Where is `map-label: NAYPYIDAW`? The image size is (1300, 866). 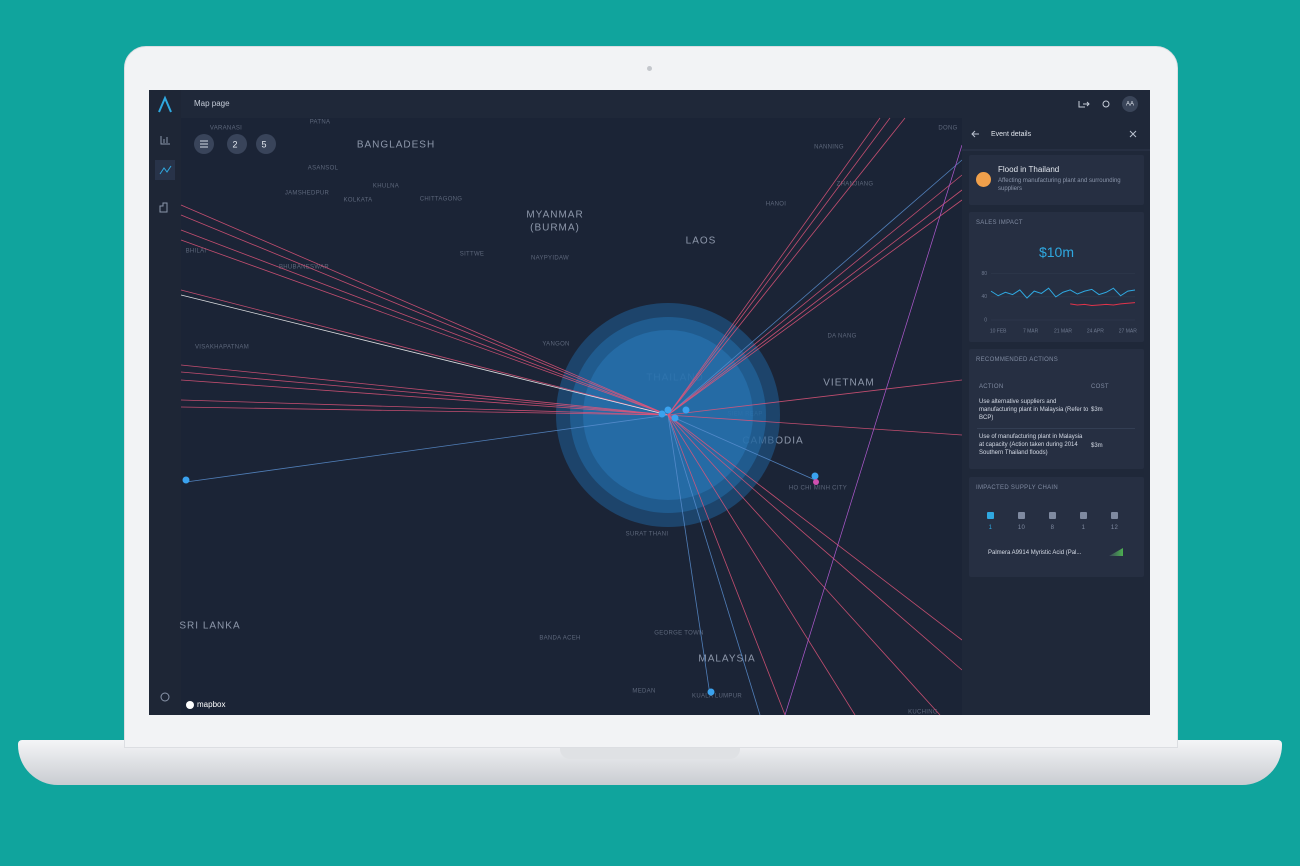 map-label: NAYPYIDAW is located at coordinates (550, 259).